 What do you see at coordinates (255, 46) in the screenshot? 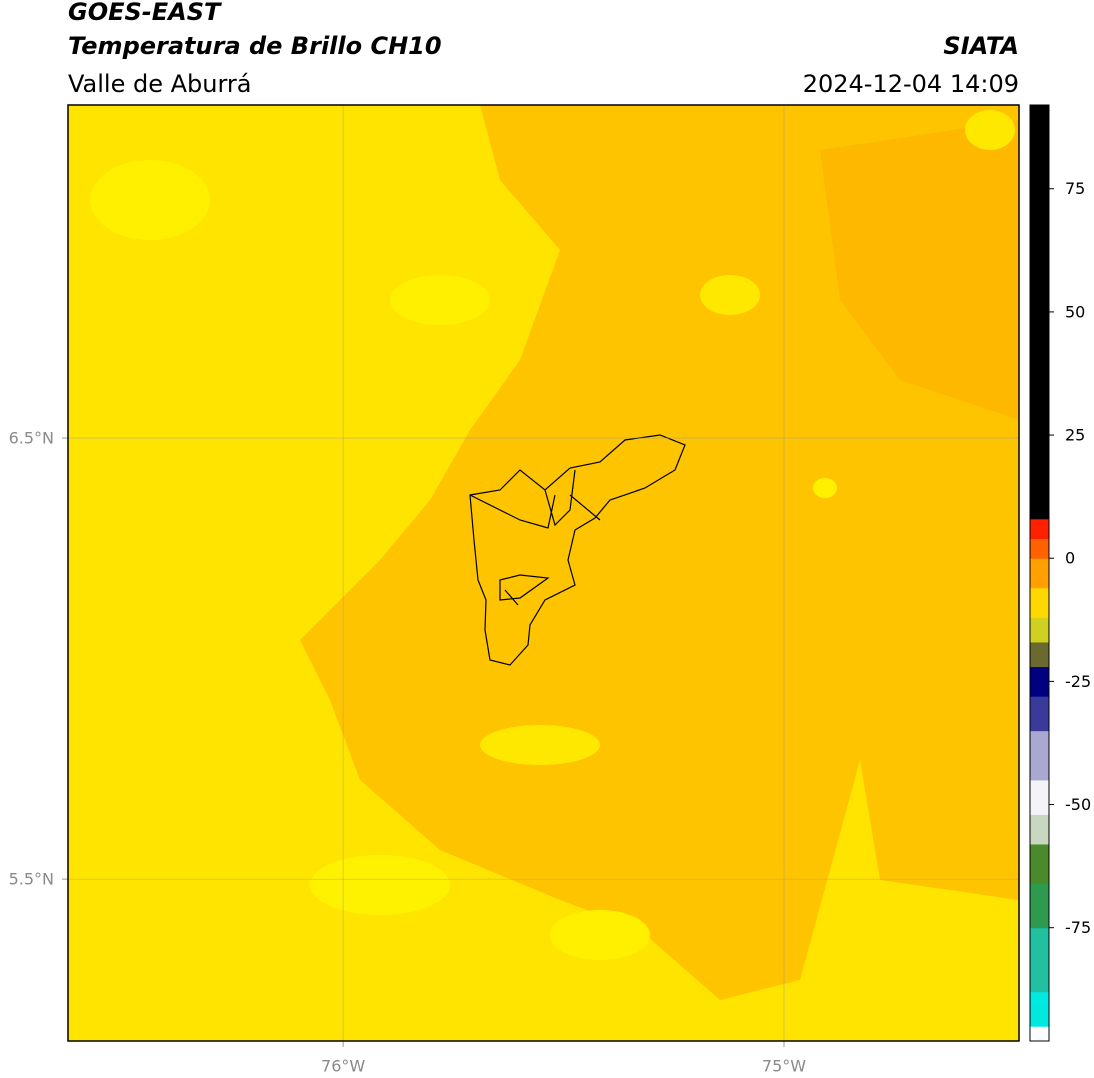
I see `subtitle: Temperatura de Brillo CH10` at bounding box center [255, 46].